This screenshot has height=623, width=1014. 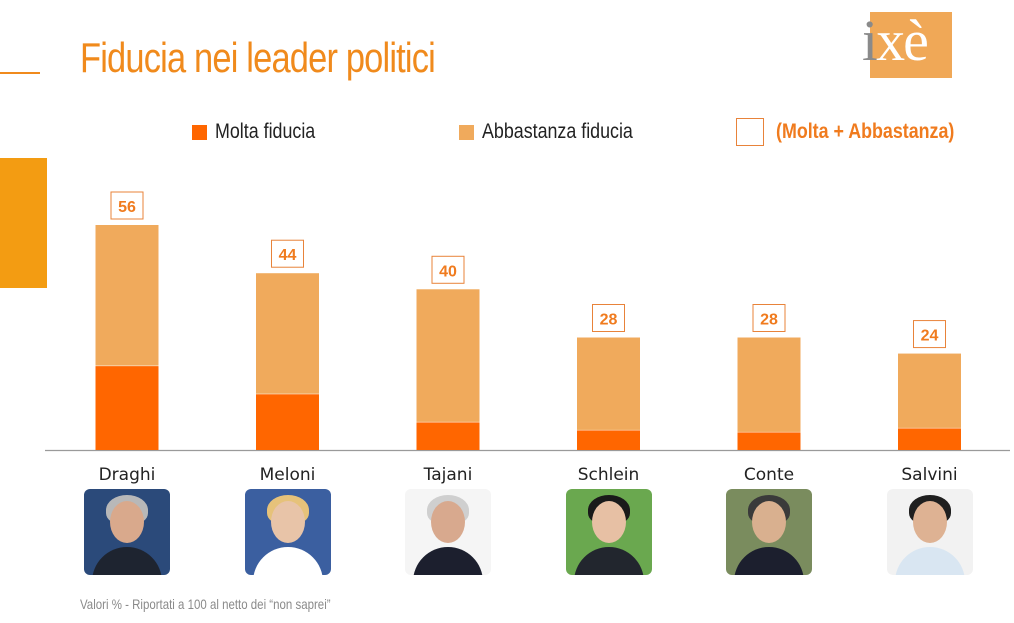 I want to click on salvini-portrait-icon, so click(x=929, y=532).